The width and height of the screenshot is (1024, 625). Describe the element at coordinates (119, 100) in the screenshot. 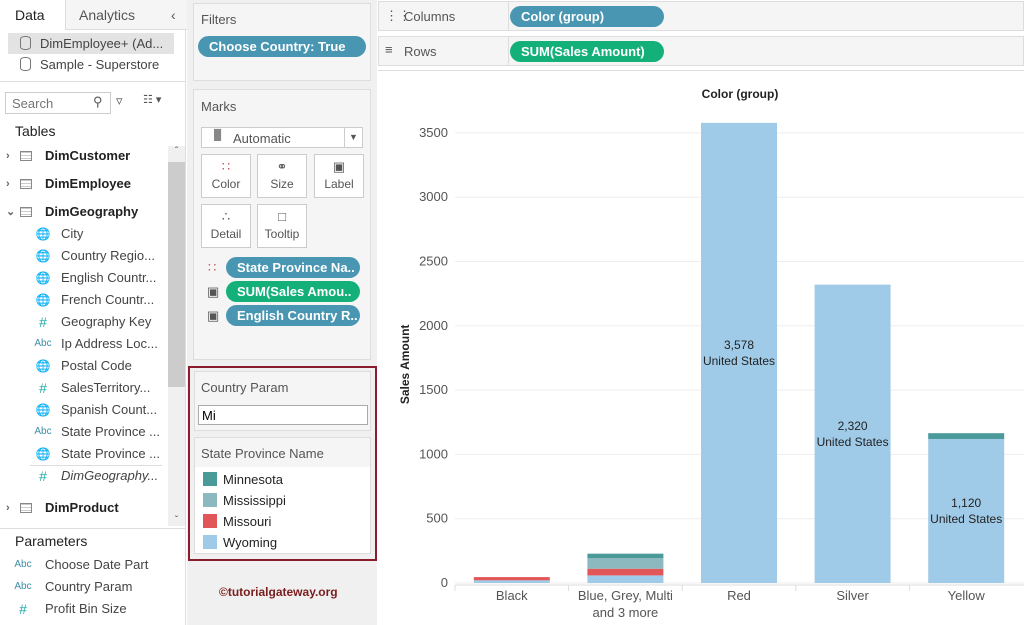

I see `filter-icon: ▿` at that location.